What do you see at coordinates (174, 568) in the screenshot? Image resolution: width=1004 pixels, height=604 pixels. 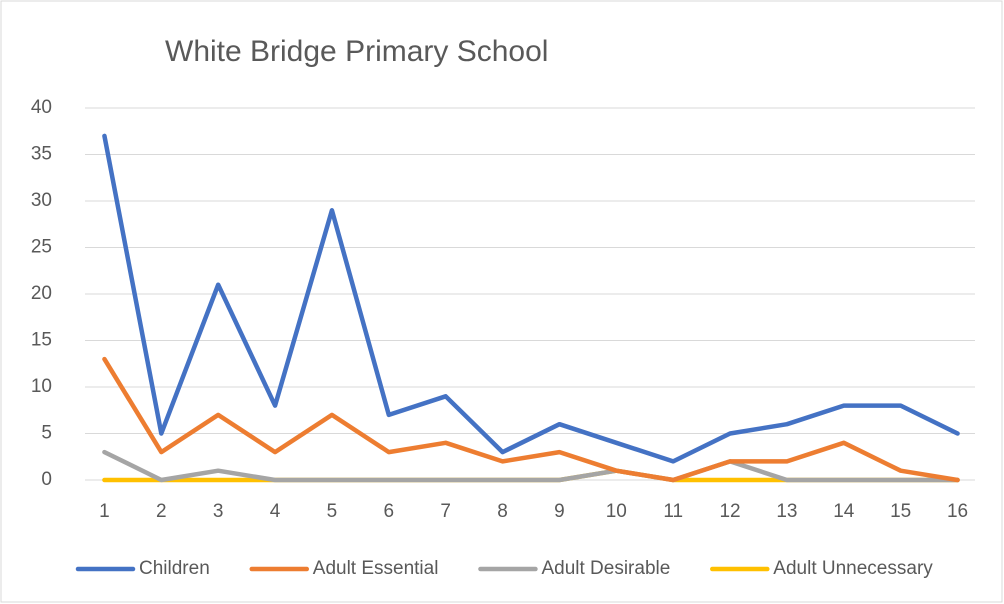 I see `legend-label: Children` at bounding box center [174, 568].